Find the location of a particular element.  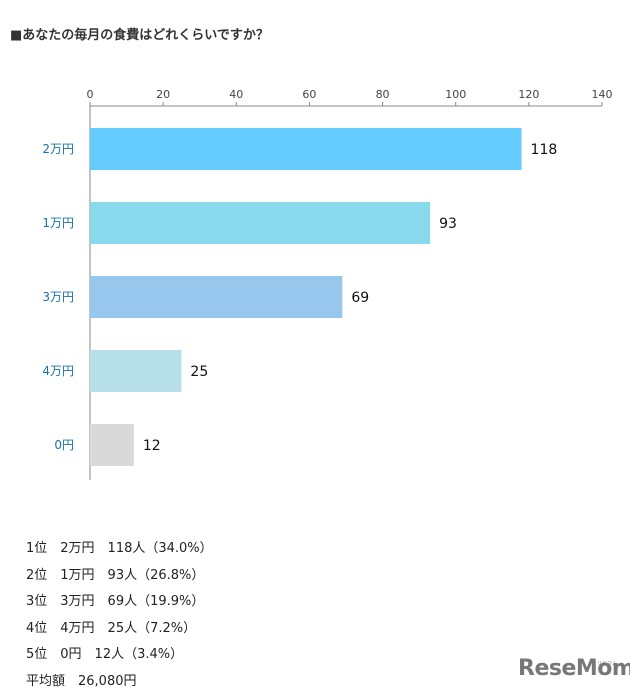

x-tick-label-20: 20 is located at coordinates (163, 94).